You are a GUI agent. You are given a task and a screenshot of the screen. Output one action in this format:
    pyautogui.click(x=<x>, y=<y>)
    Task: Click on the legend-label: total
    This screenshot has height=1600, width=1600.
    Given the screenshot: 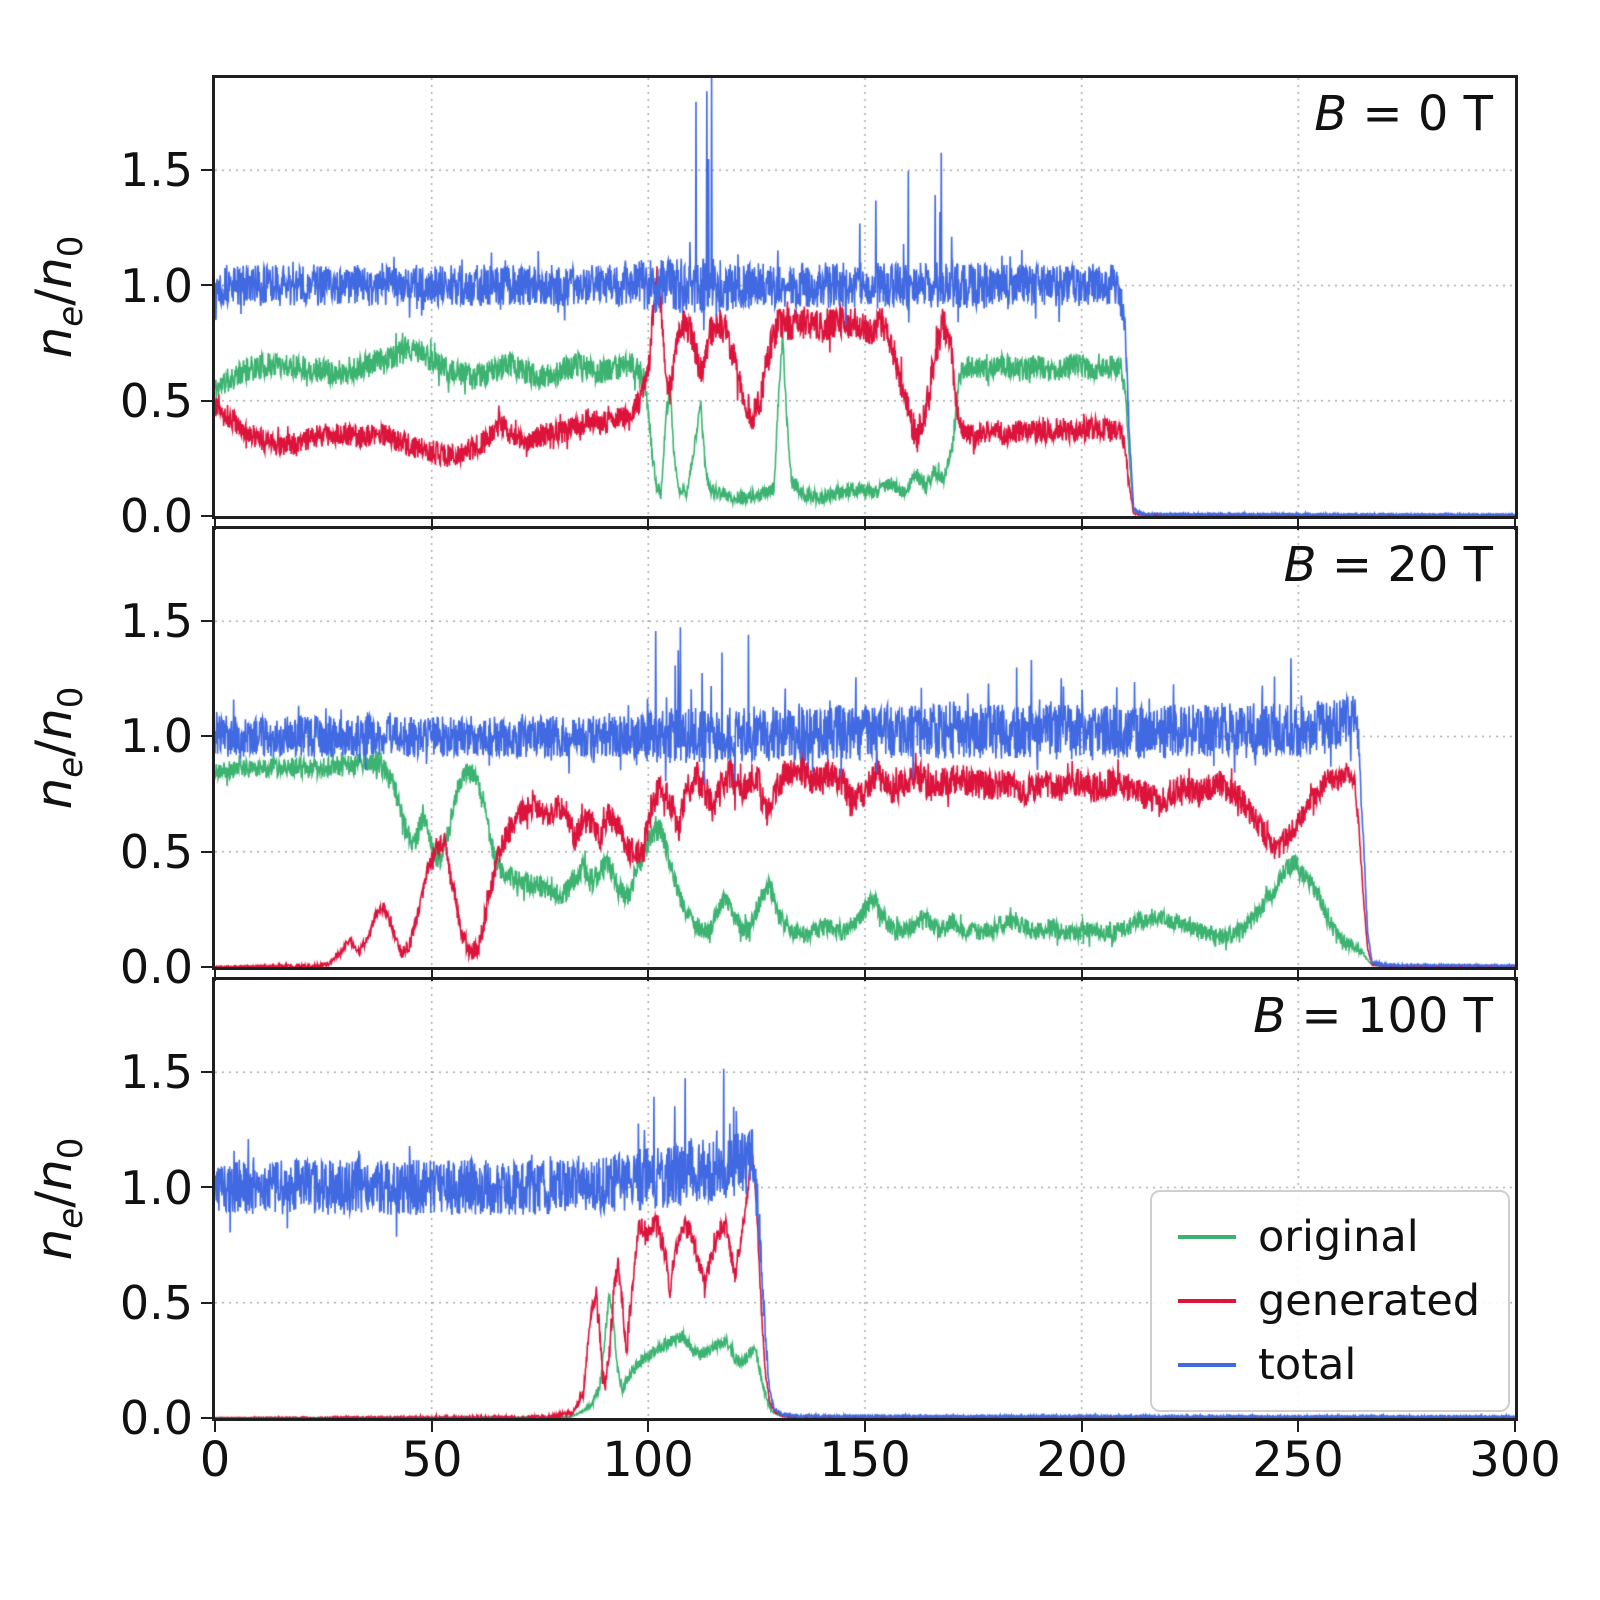 What is the action you would take?
    pyautogui.click(x=1307, y=1365)
    